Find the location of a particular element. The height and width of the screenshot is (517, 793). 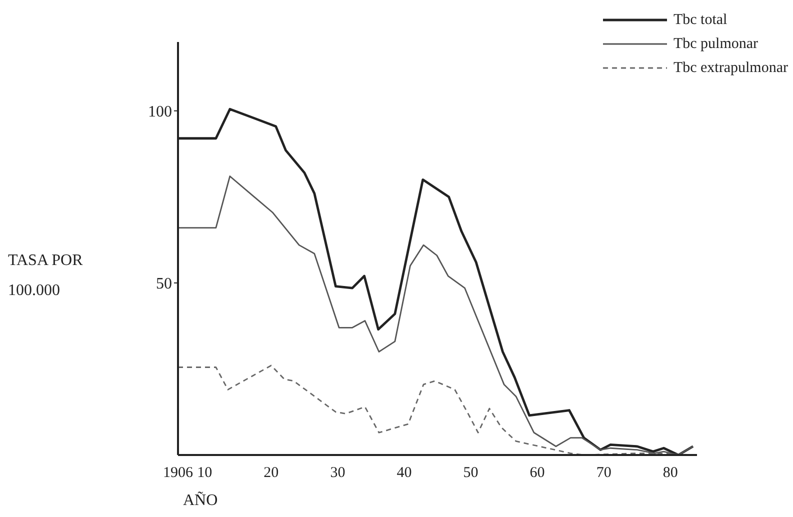

y-axis-title: TASA POR 100.000 is located at coordinates (46, 276).